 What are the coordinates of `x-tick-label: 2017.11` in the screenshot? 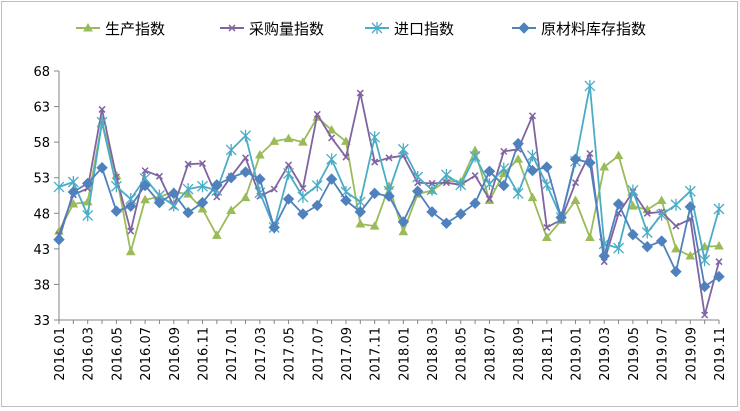 It's located at (376, 354).